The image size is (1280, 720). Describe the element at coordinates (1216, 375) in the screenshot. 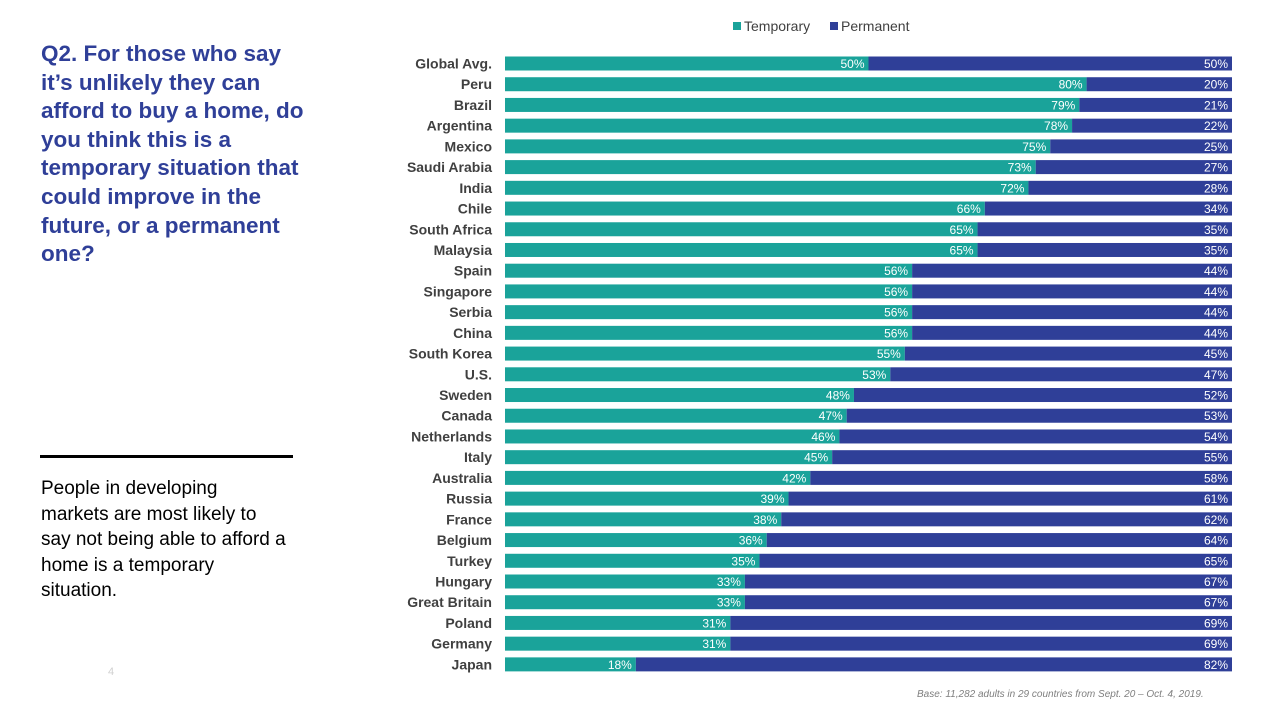

I see `value-label-permanent-u-s: 47%` at that location.